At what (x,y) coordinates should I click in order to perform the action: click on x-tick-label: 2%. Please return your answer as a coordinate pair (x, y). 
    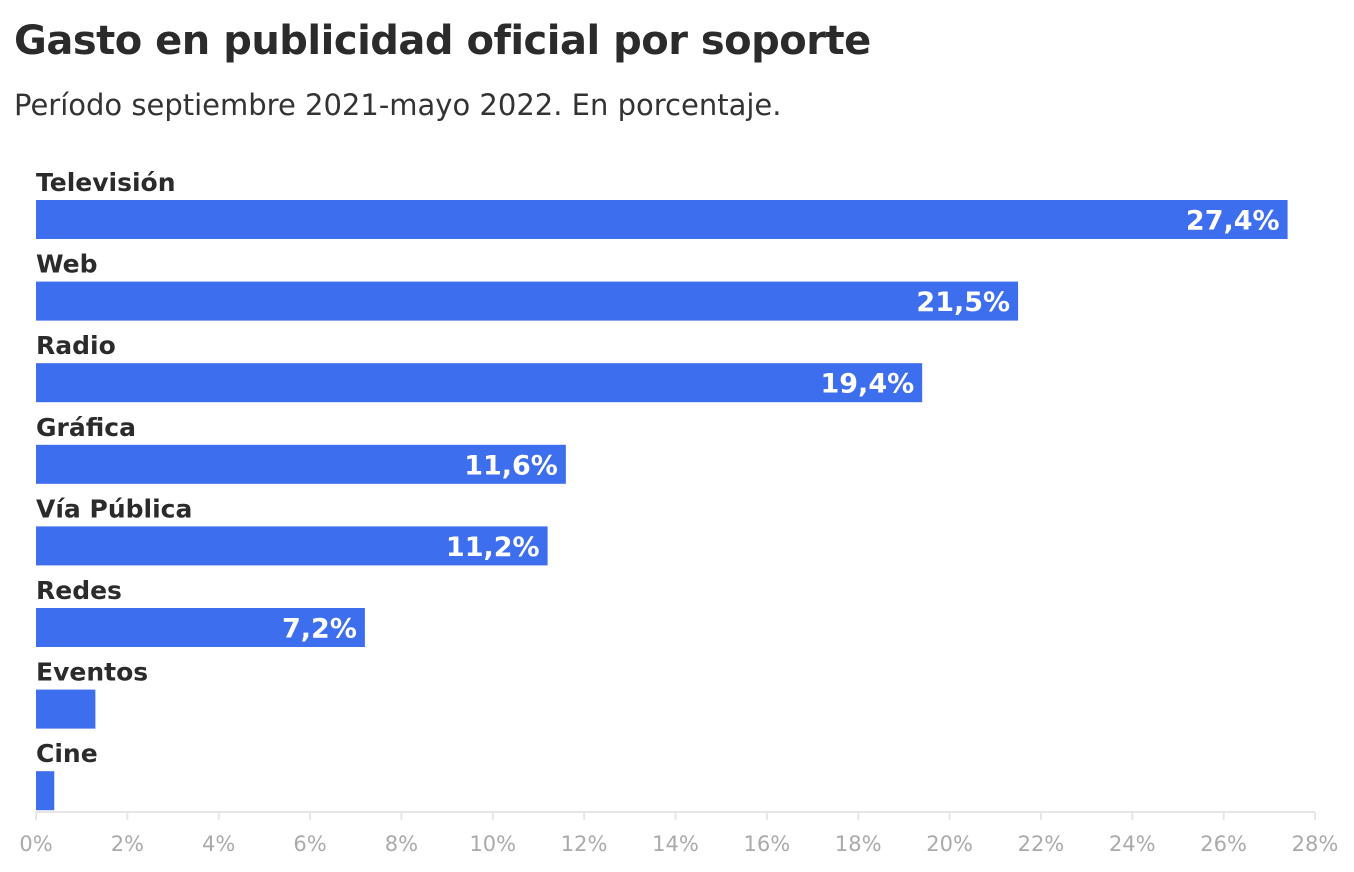
    Looking at the image, I should click on (127, 844).